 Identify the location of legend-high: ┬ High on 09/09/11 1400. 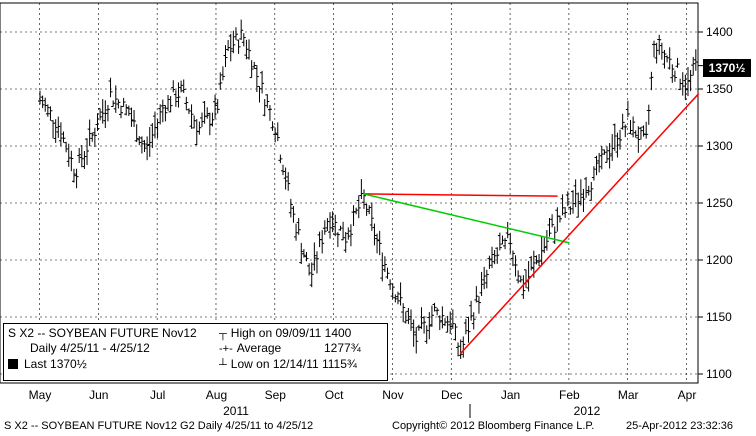
(285, 333).